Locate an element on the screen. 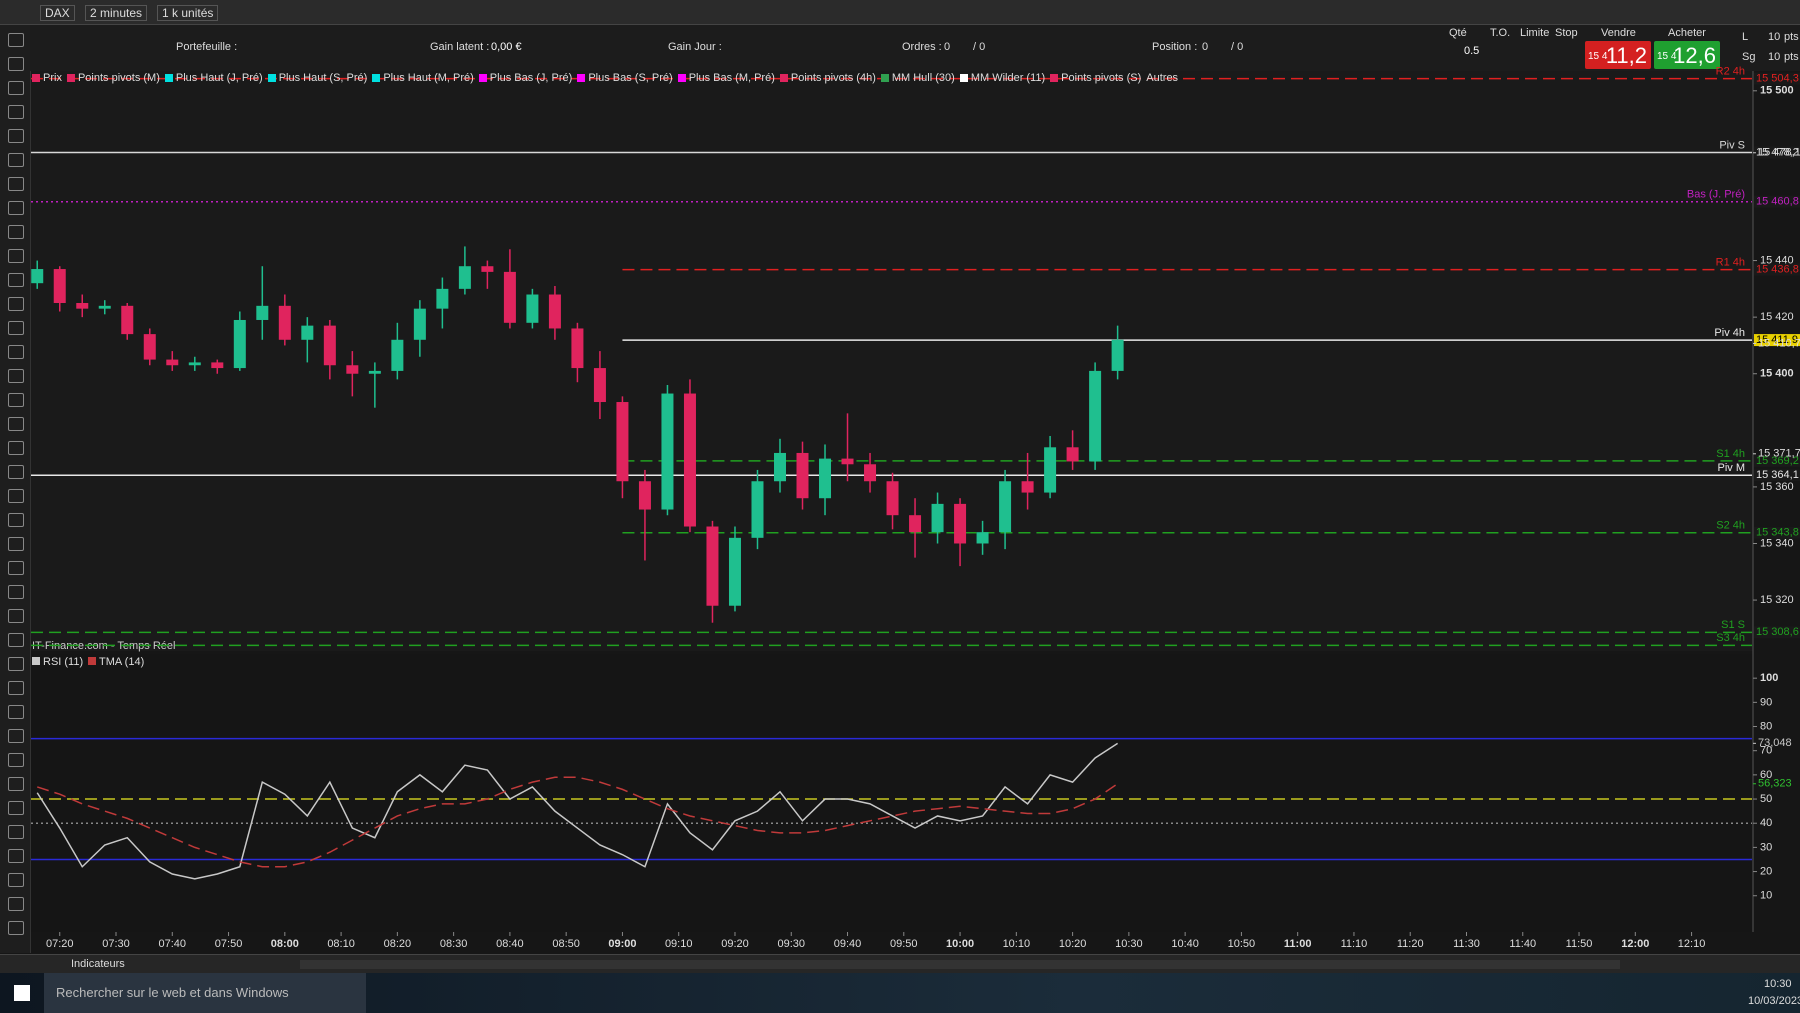 This screenshot has width=1800, height=1013. x-tick-label: 10:00 is located at coordinates (960, 944).